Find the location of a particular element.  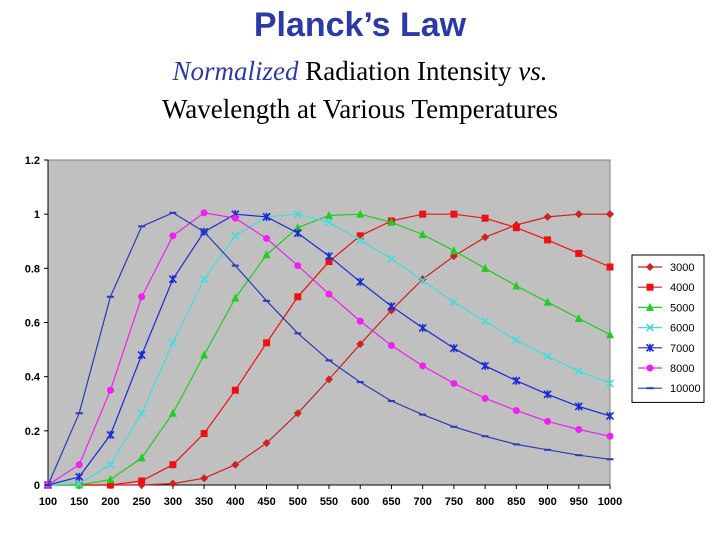

legend-label: 6000 is located at coordinates (682, 329).